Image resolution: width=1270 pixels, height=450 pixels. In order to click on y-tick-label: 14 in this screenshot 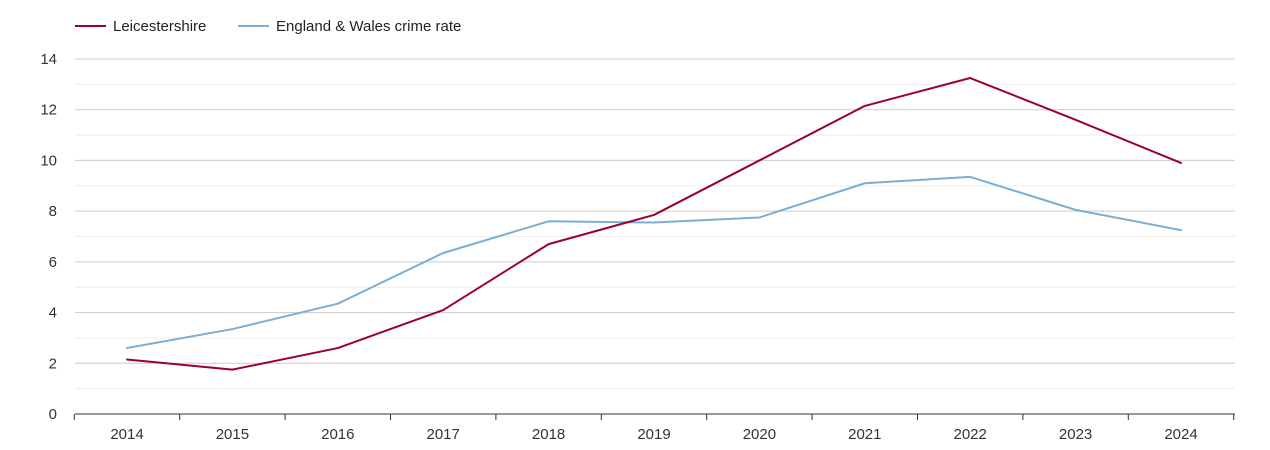, I will do `click(48, 59)`.